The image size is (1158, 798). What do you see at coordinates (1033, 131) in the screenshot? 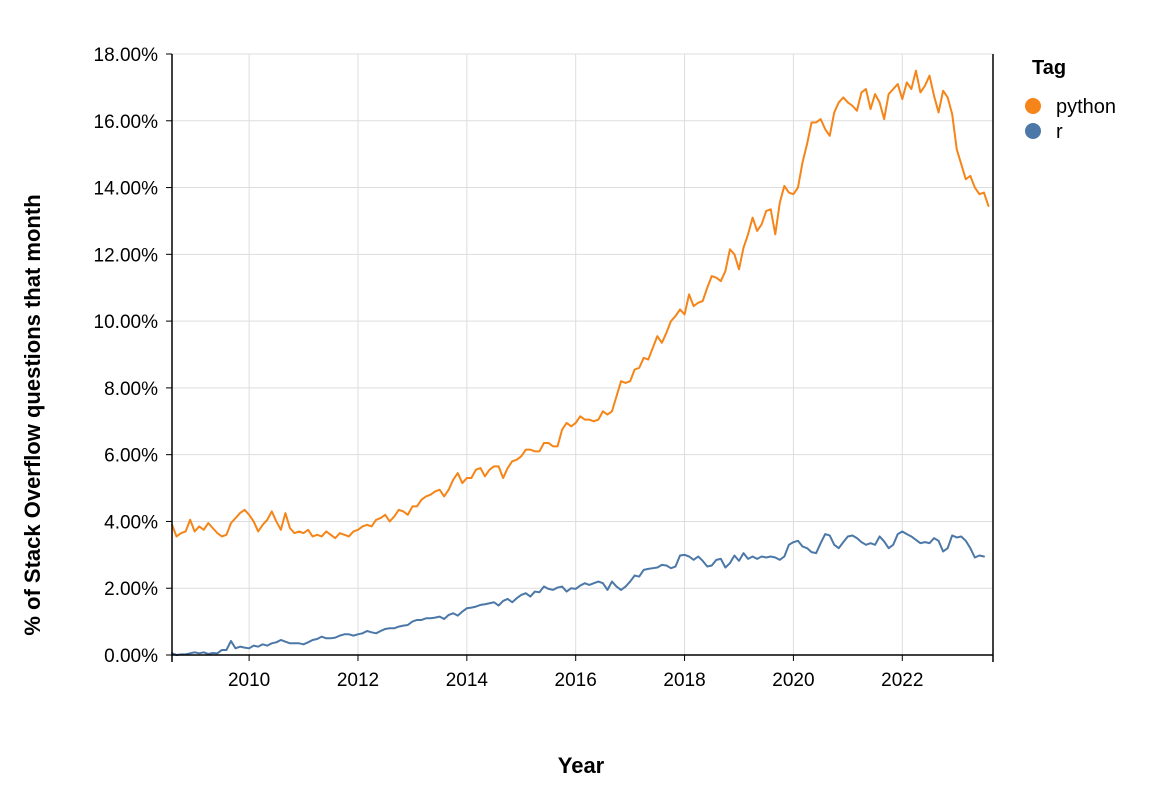
I see `legend-swatch-r` at bounding box center [1033, 131].